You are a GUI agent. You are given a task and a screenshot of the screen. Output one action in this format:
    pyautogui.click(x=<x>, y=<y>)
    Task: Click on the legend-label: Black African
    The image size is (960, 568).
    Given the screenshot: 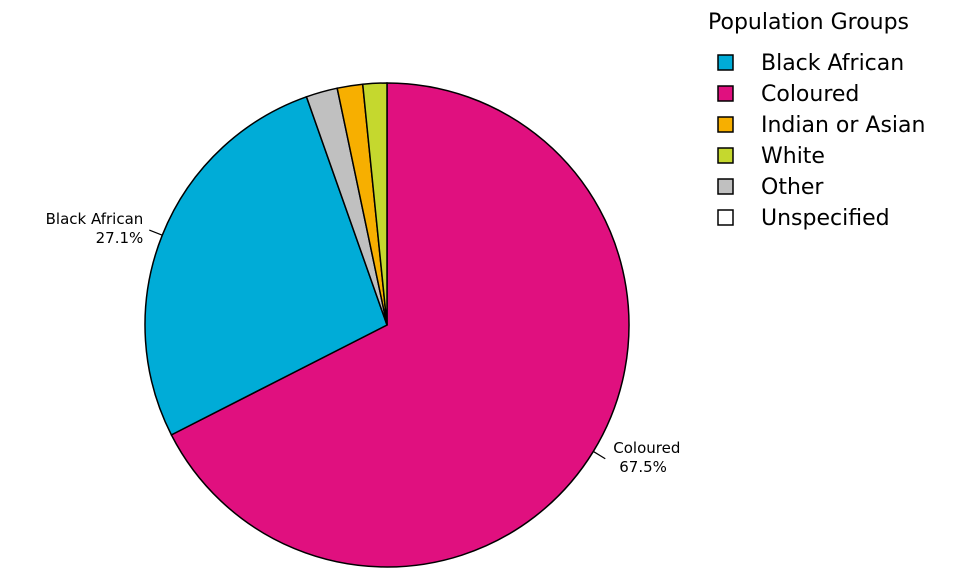 What is the action you would take?
    pyautogui.click(x=832, y=63)
    